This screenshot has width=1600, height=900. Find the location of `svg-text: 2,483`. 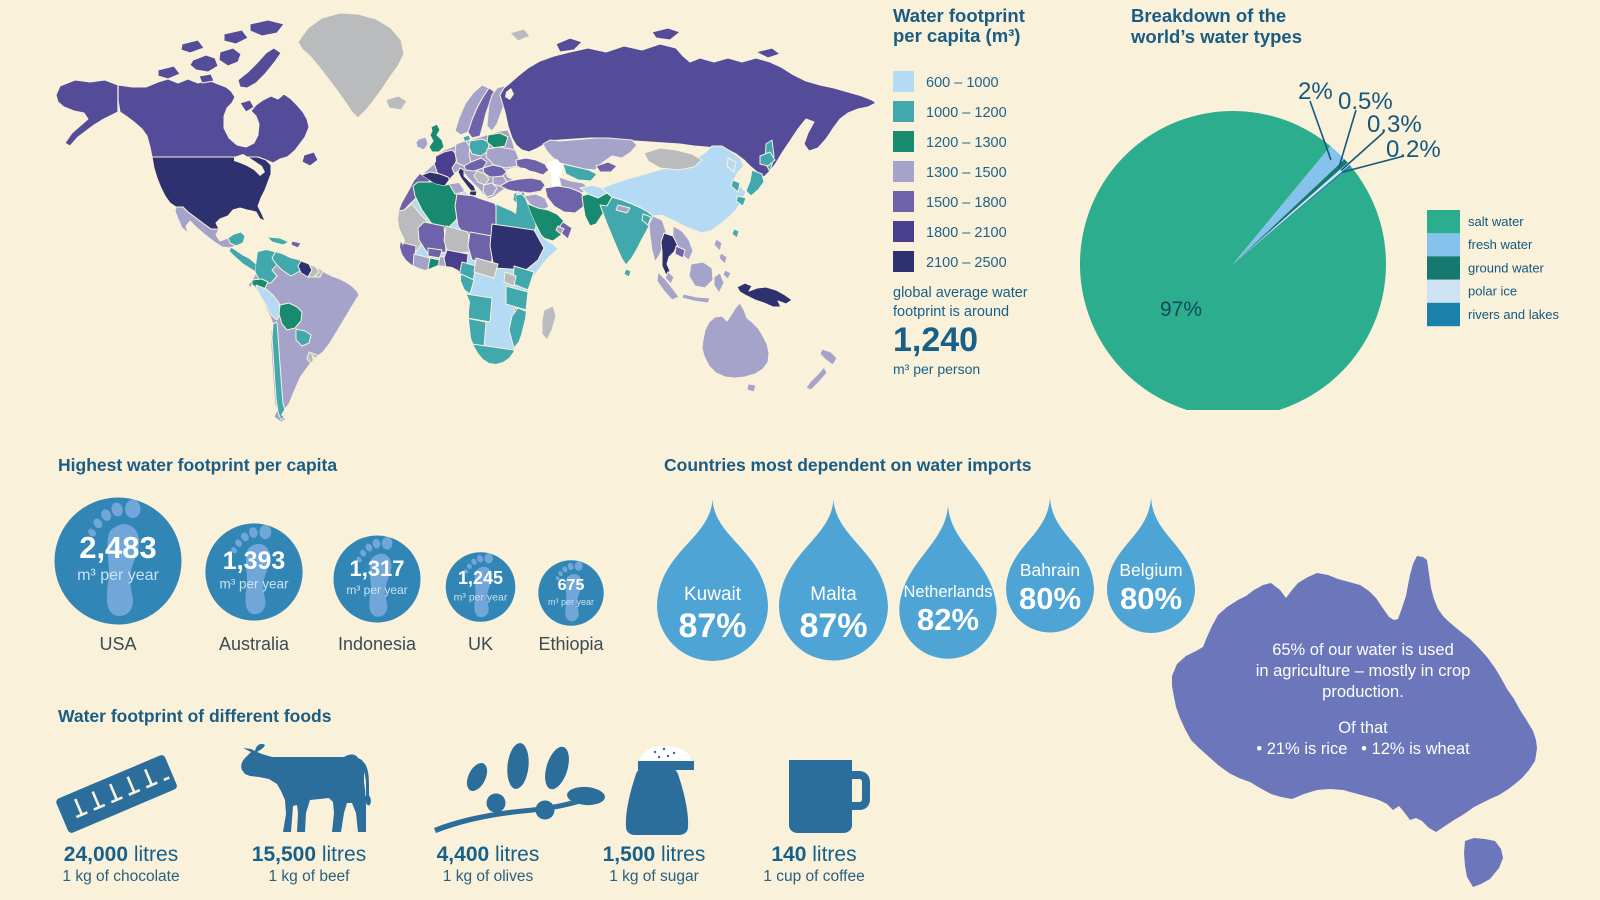

svg-text: 2,483 is located at coordinates (118, 547).